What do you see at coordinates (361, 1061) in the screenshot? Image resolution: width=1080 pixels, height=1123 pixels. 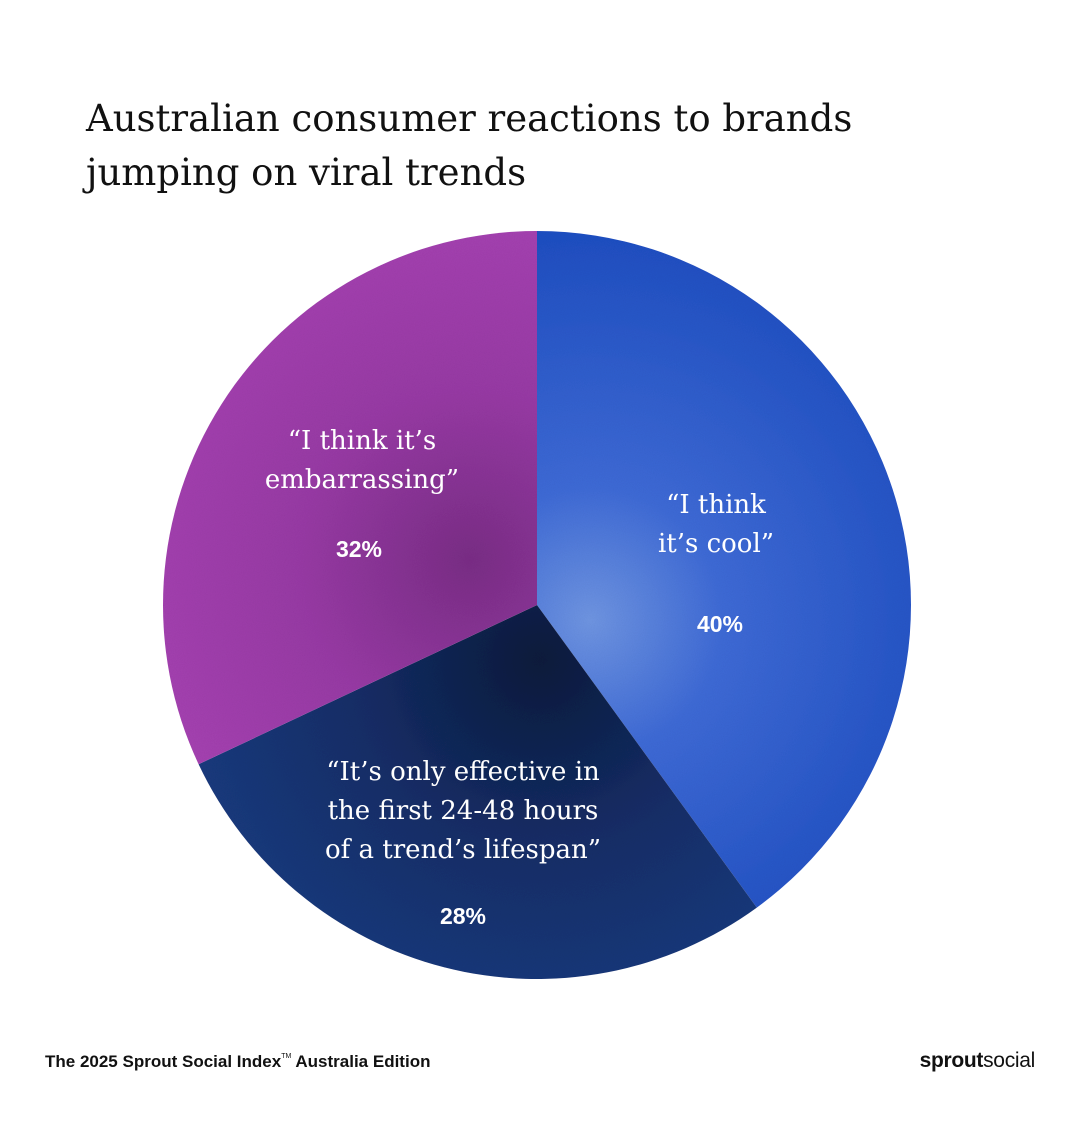 I see `footer-edition: Australia Edition` at bounding box center [361, 1061].